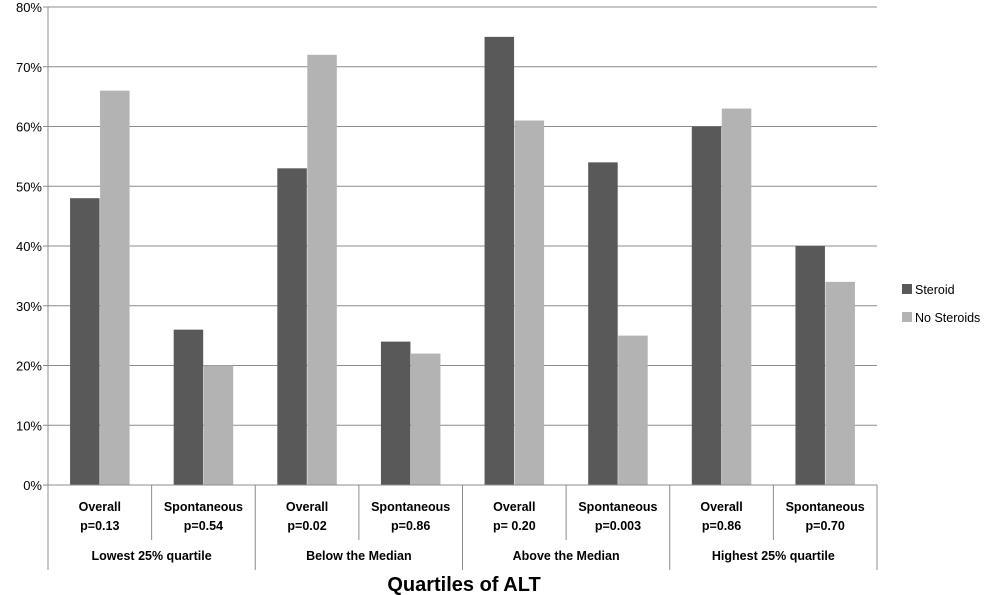 Image resolution: width=991 pixels, height=595 pixels. I want to click on group-label: Highest 25% quartile, so click(773, 556).